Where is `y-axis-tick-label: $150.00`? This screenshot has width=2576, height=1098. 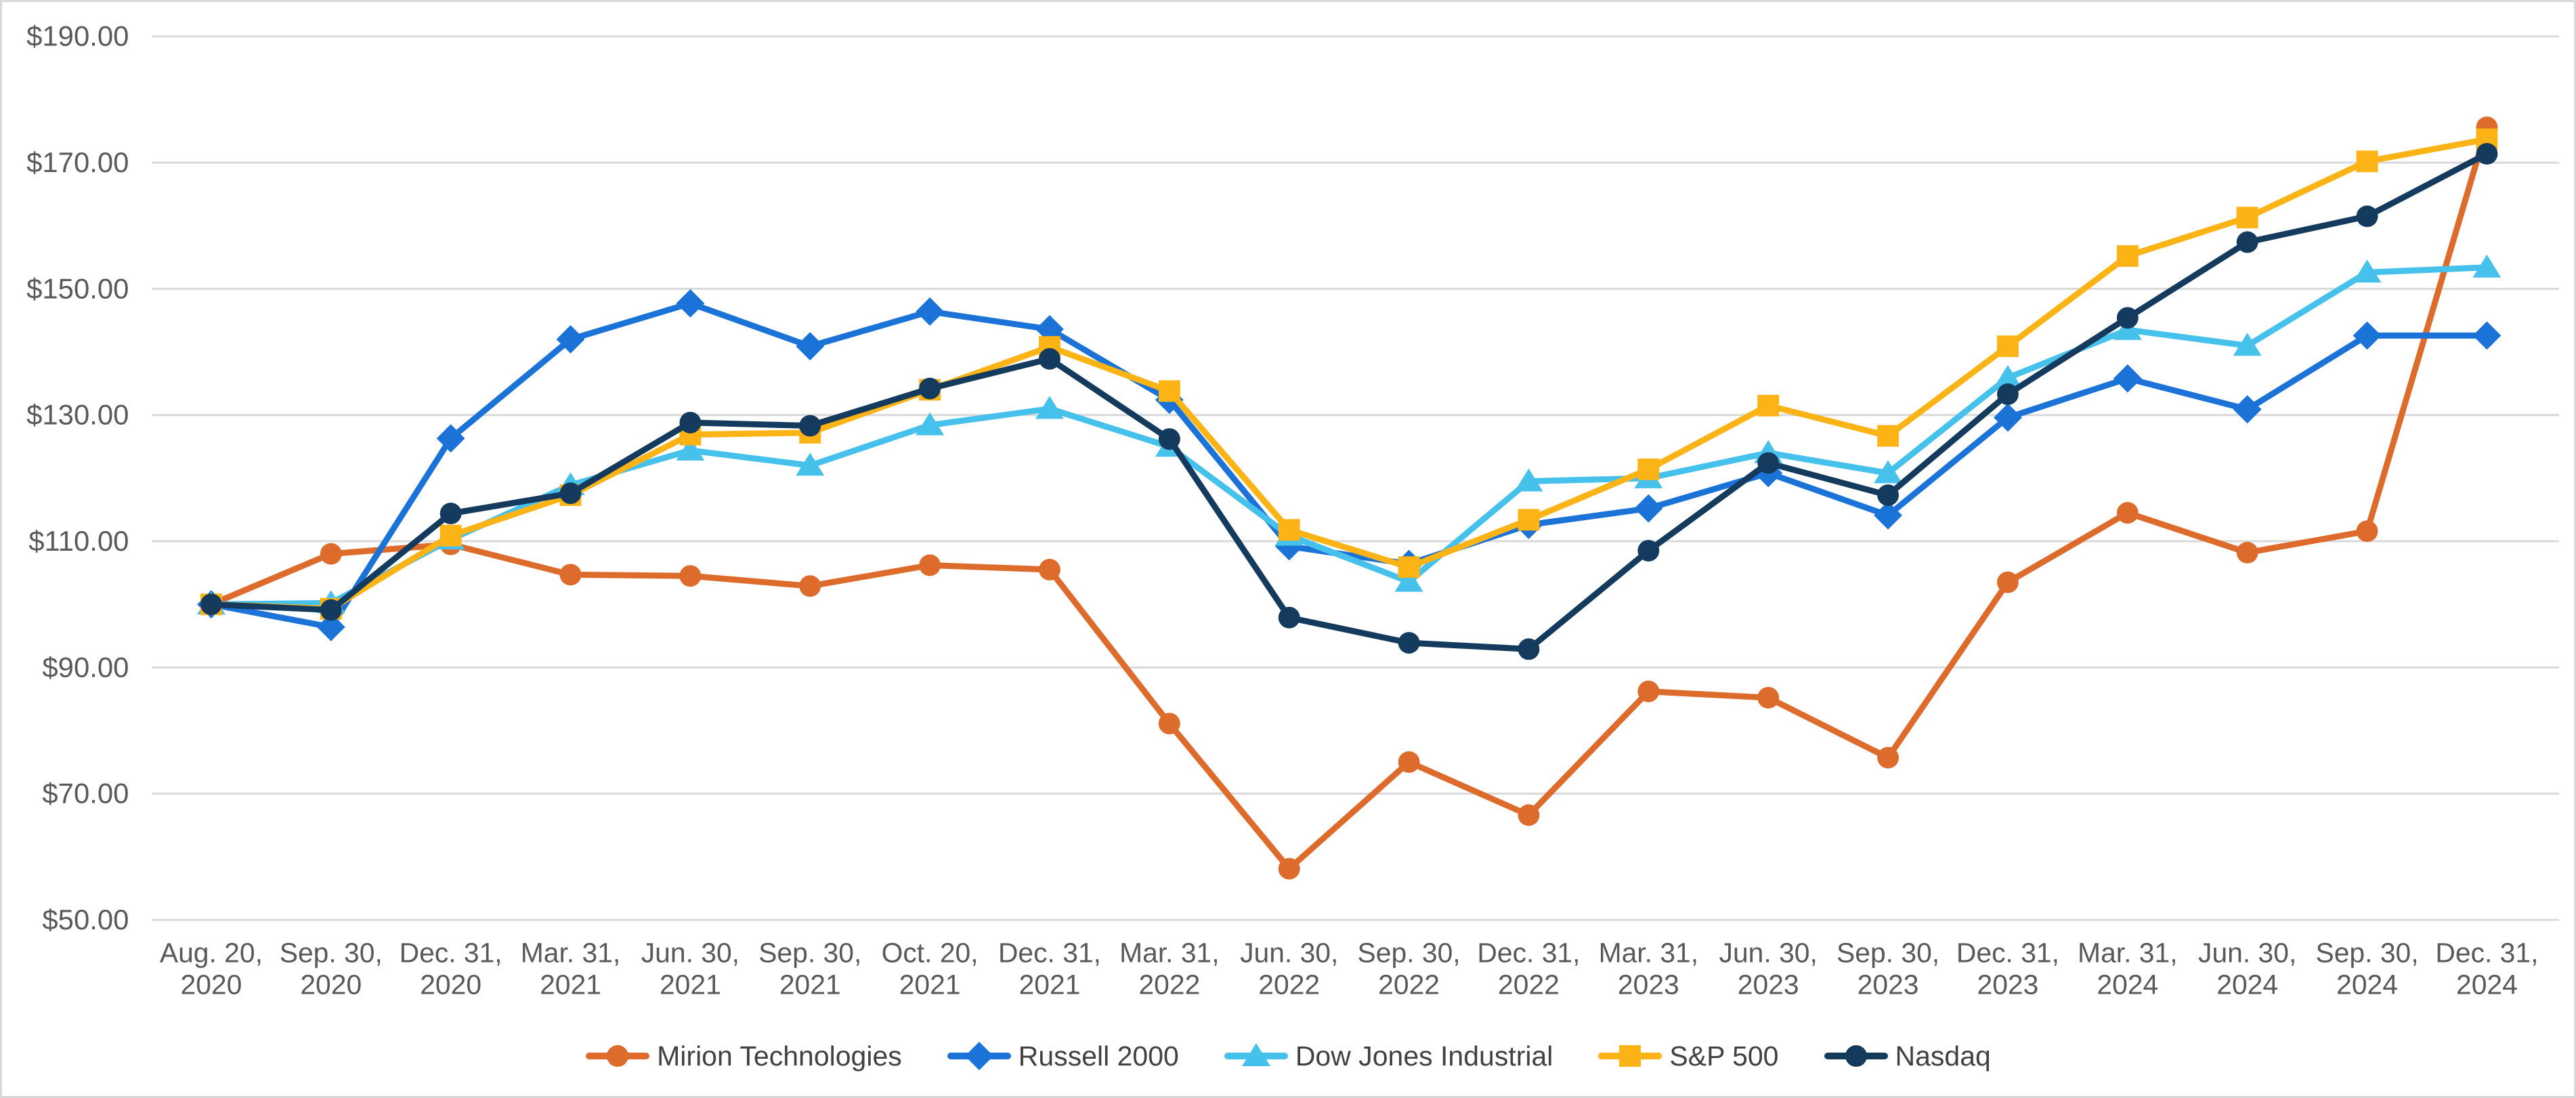 y-axis-tick-label: $150.00 is located at coordinates (77, 288).